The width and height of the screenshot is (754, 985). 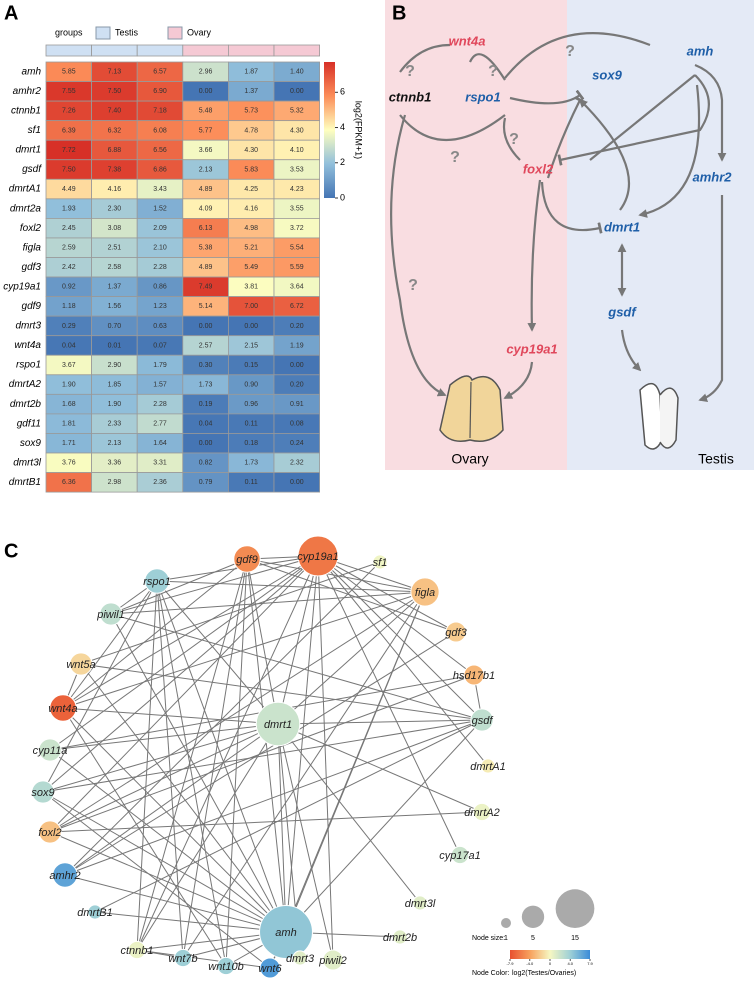 I want to click on cell-label: 5.49, so click(x=251, y=267).